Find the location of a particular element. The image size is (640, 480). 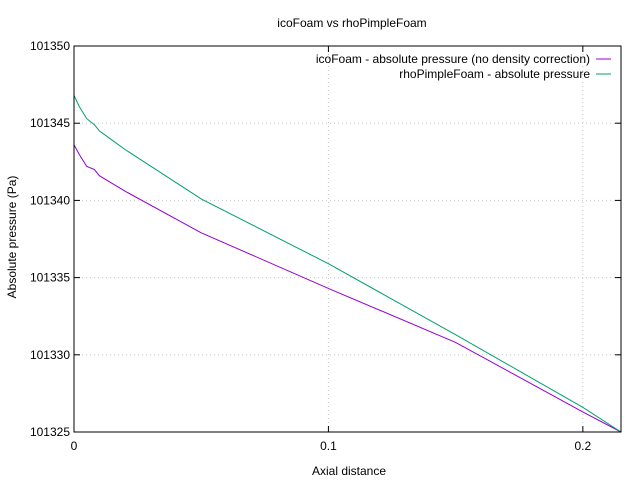

y-tick-label: 101335 is located at coordinates (50, 278).